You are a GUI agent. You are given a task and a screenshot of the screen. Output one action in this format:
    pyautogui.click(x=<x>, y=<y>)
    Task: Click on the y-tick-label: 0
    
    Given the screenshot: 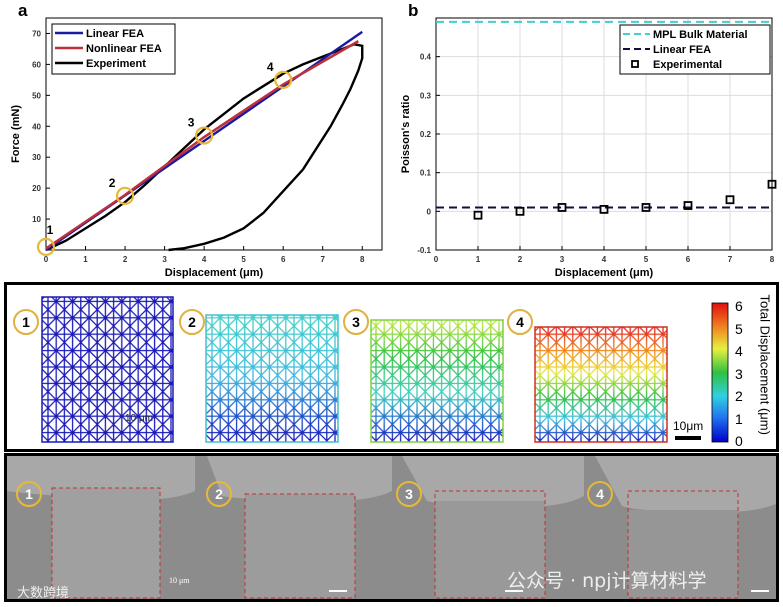 What is the action you would take?
    pyautogui.click(x=429, y=211)
    